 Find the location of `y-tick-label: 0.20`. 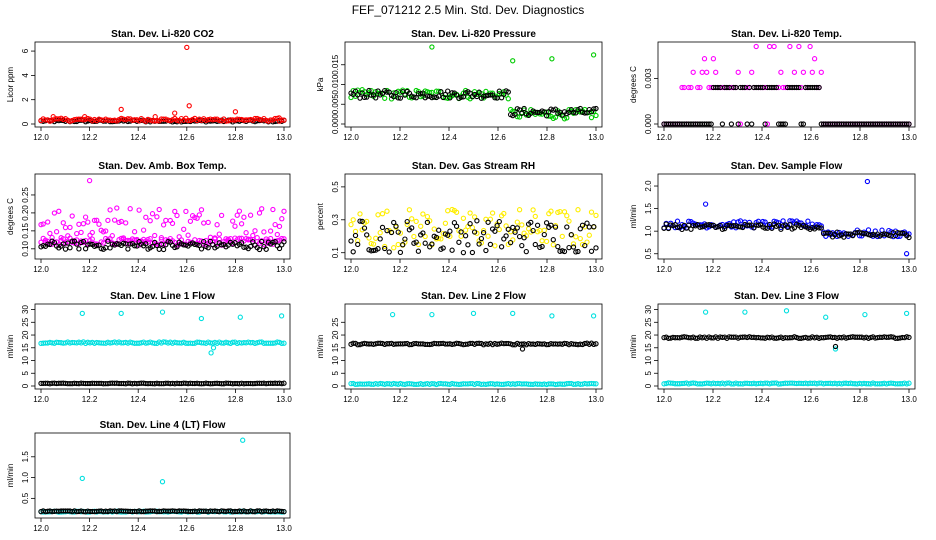

y-tick-label: 0.20 is located at coordinates (25, 213).